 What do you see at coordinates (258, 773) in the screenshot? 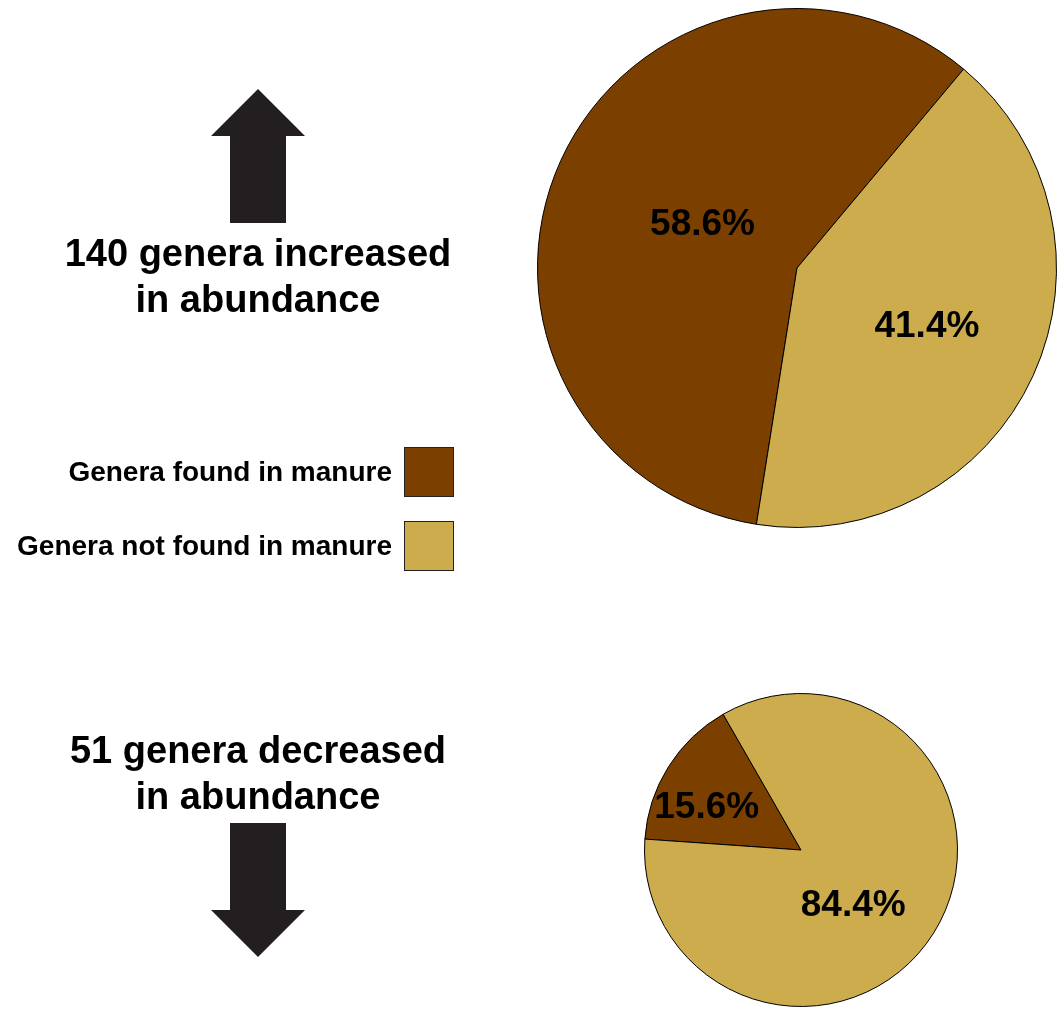
I see `text: 51 genera decreased in abundance` at bounding box center [258, 773].